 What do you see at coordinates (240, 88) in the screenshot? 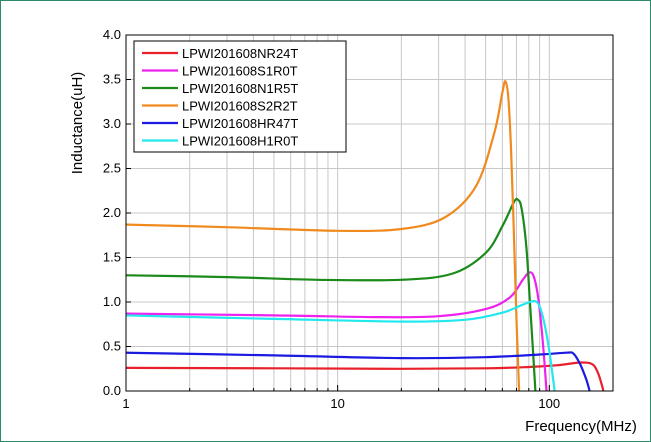
I see `legend-entry: LPWI201608N1R5T` at bounding box center [240, 88].